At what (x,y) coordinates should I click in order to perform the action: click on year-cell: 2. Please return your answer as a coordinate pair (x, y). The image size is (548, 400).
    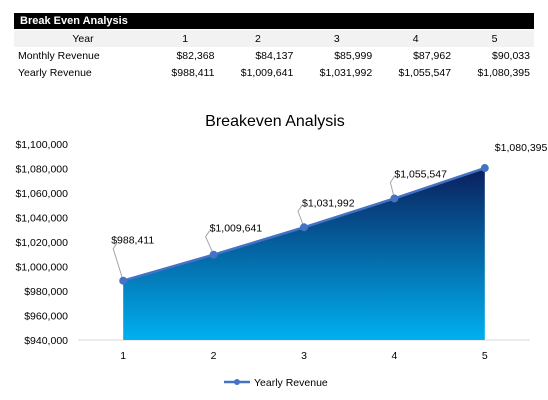
    Looking at the image, I should click on (258, 38).